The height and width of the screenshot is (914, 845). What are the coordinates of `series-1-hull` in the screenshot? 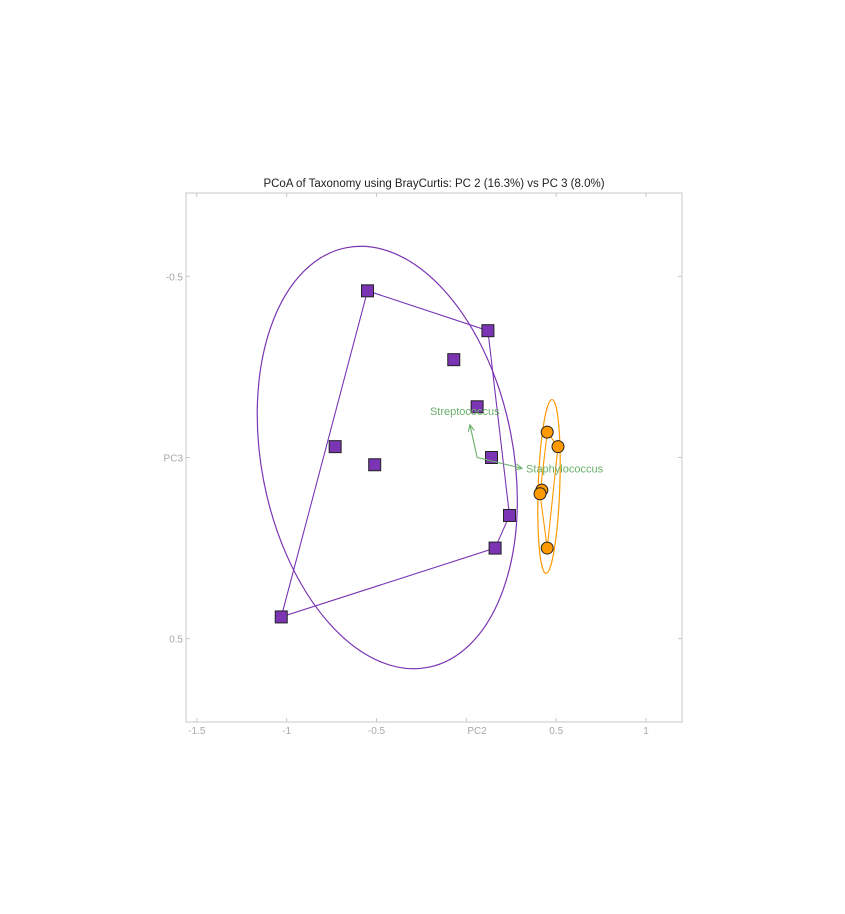 It's located at (395, 454).